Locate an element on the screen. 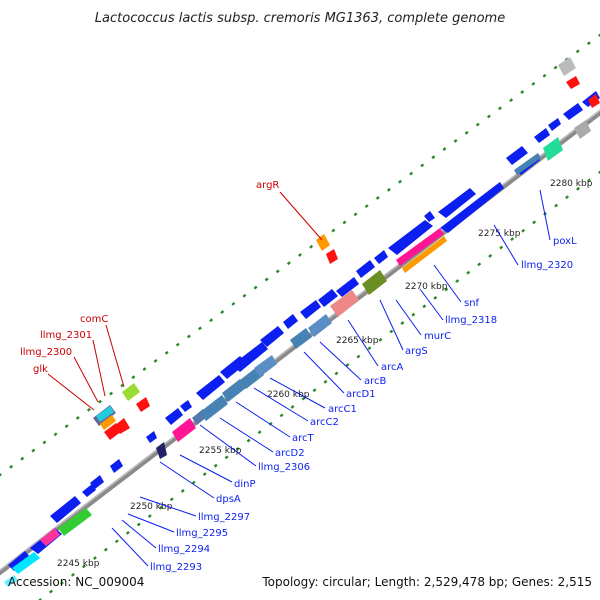 This screenshot has height=600, width=600. gene-navy is located at coordinates (161, 450).